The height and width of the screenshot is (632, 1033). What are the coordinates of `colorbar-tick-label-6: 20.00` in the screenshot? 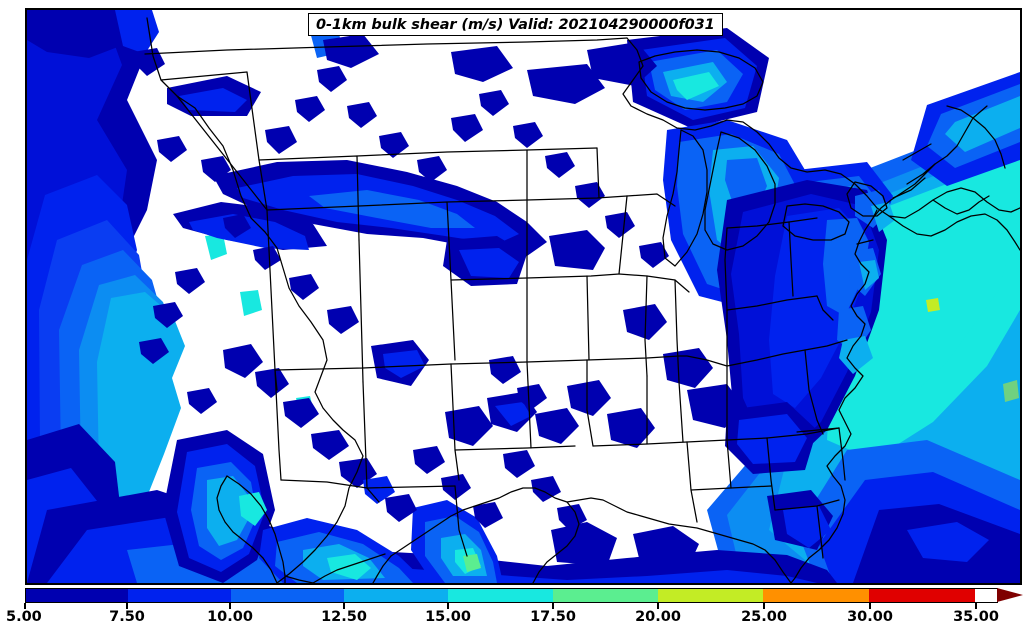 It's located at (658, 617).